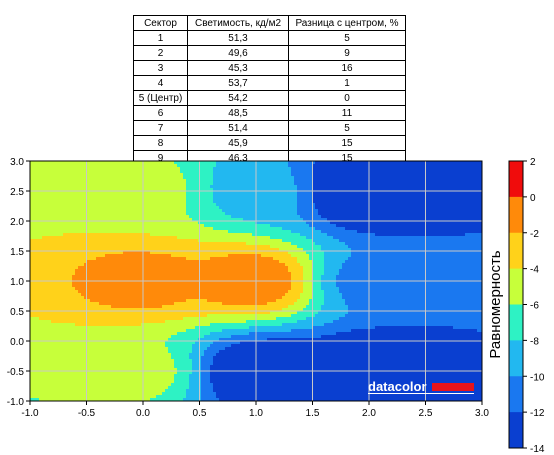  Describe the element at coordinates (269, 128) in the screenshot. I see `table-row: 7 51,4 5` at that location.